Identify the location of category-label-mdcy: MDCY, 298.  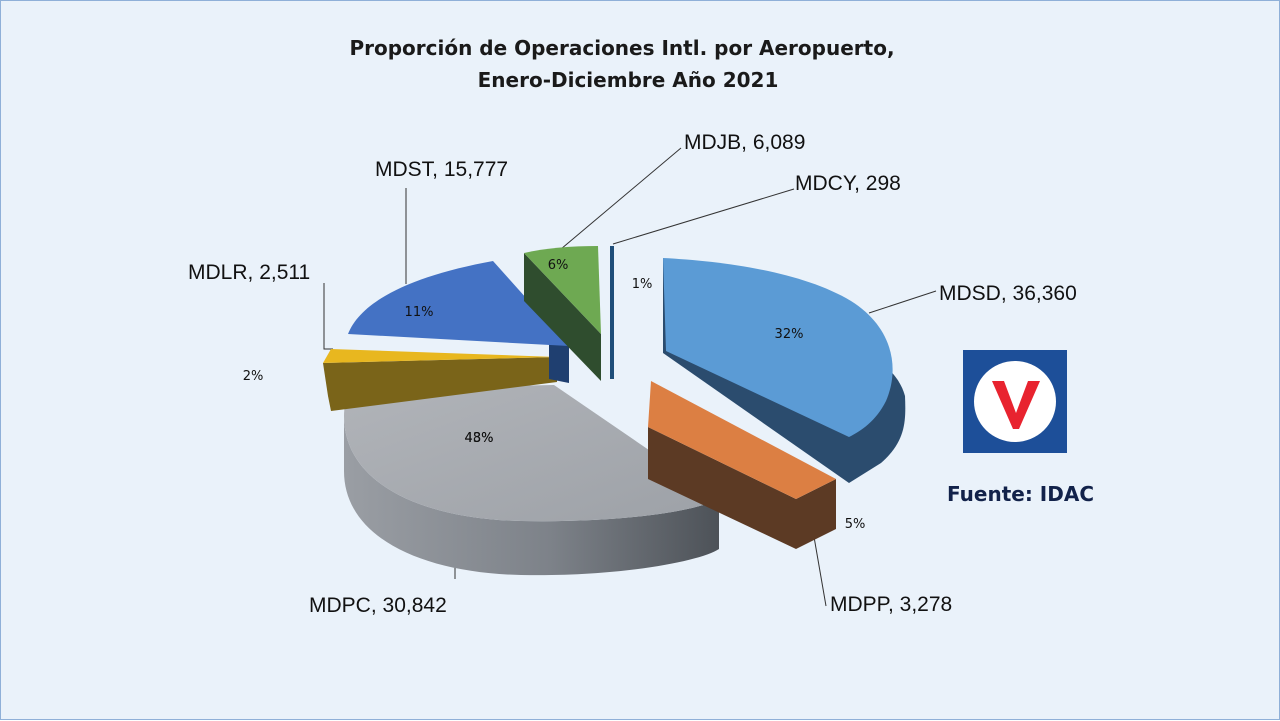
(848, 183).